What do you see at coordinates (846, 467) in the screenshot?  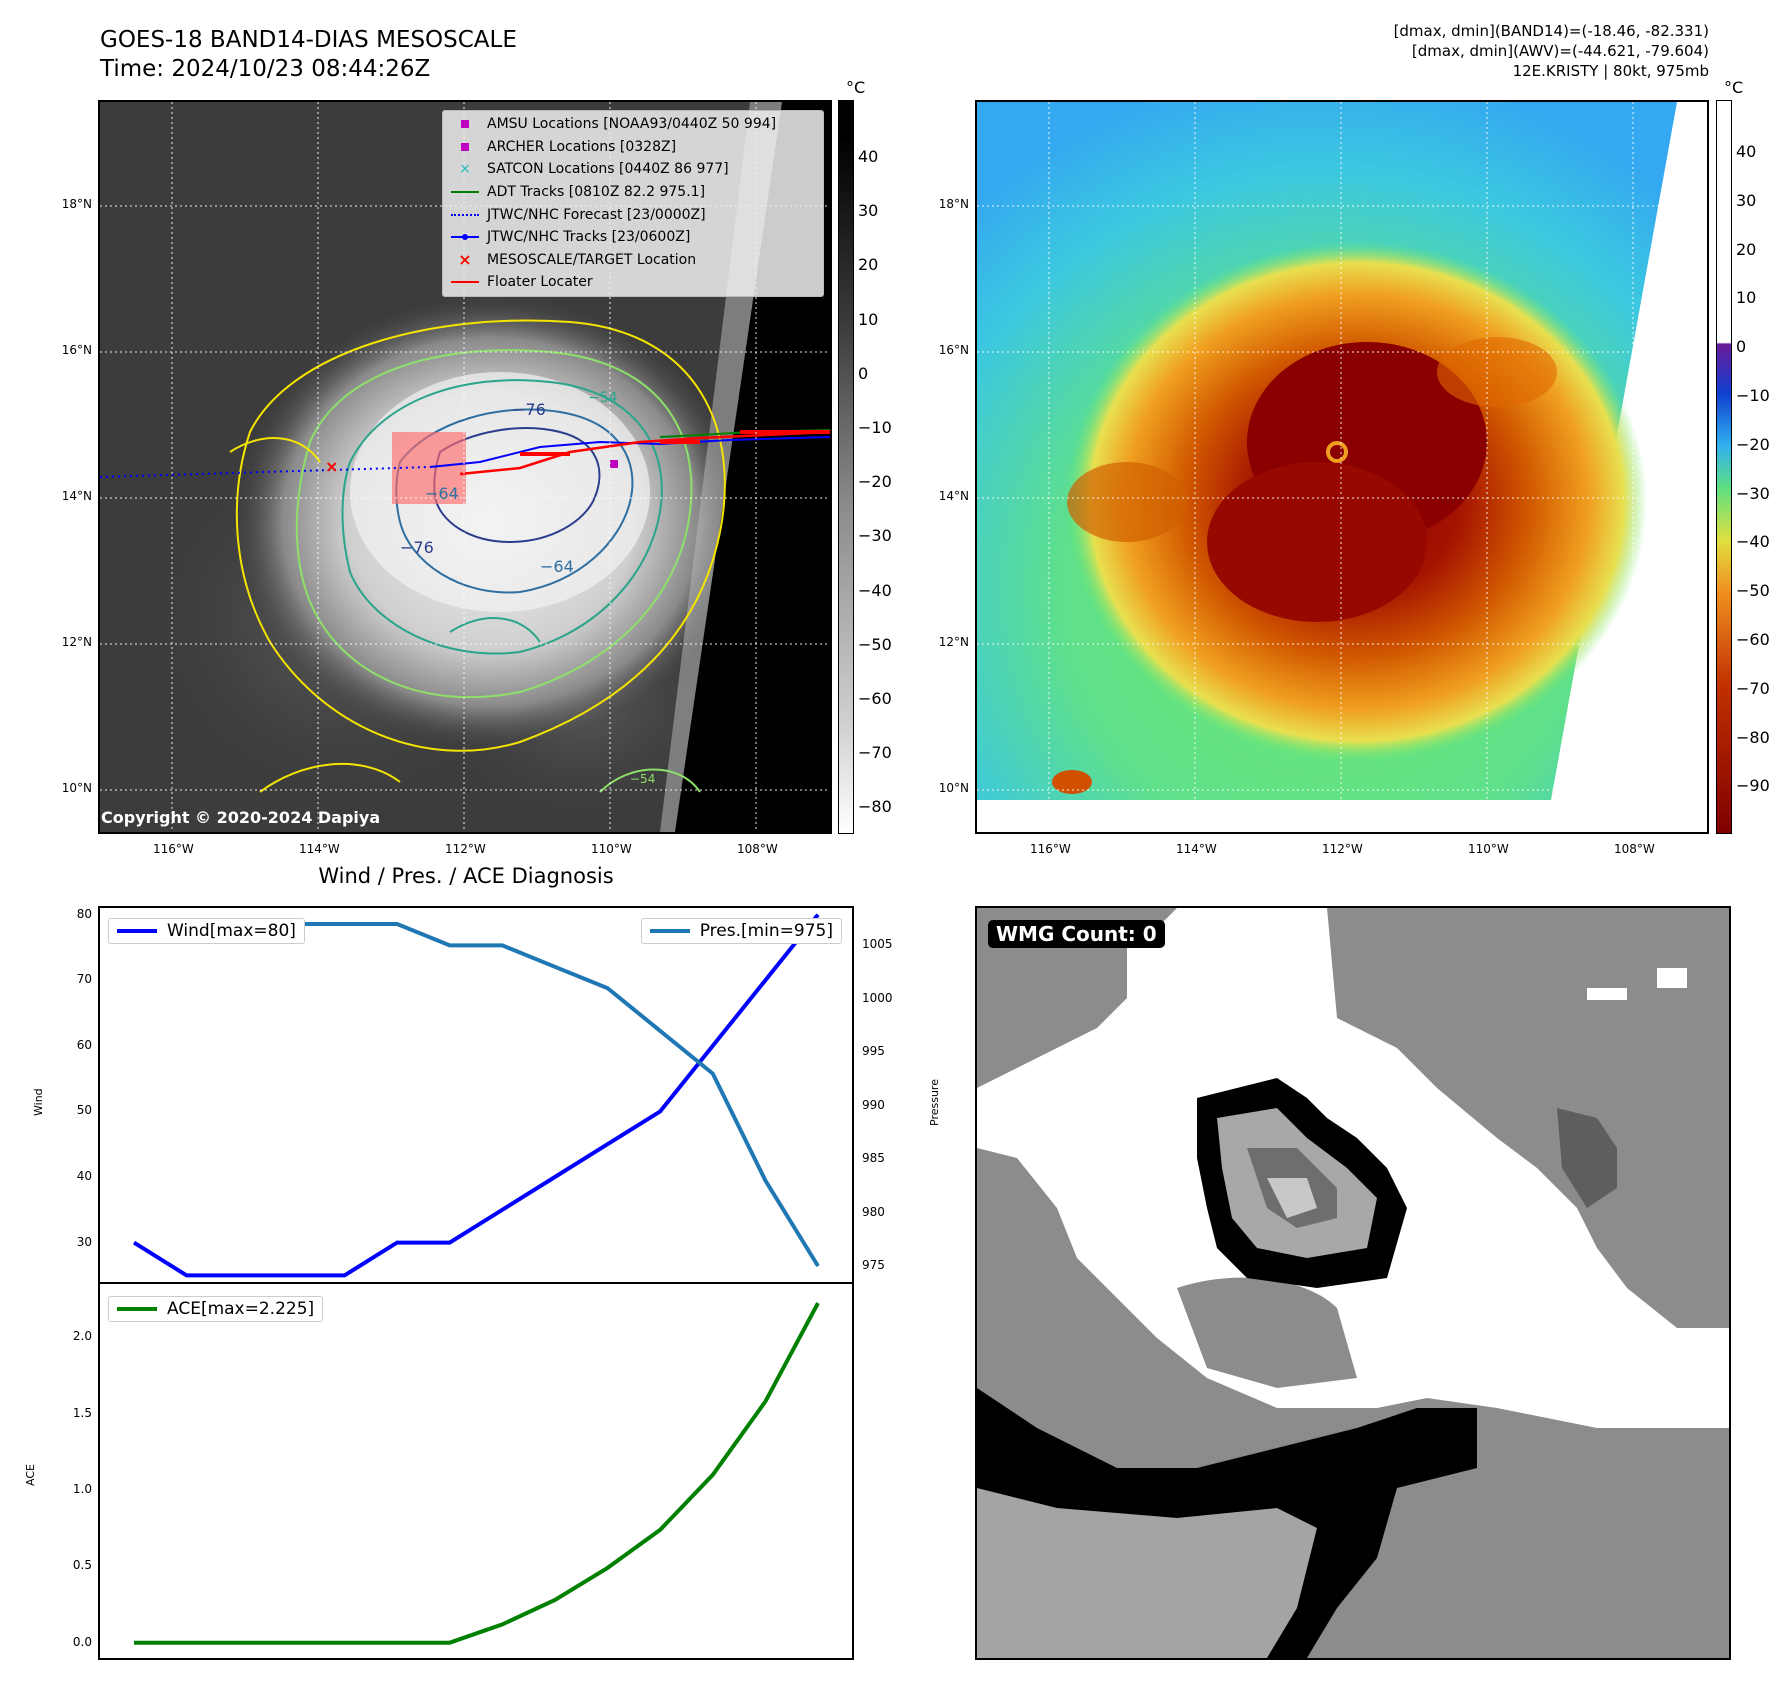 I see `ir-colorbar` at bounding box center [846, 467].